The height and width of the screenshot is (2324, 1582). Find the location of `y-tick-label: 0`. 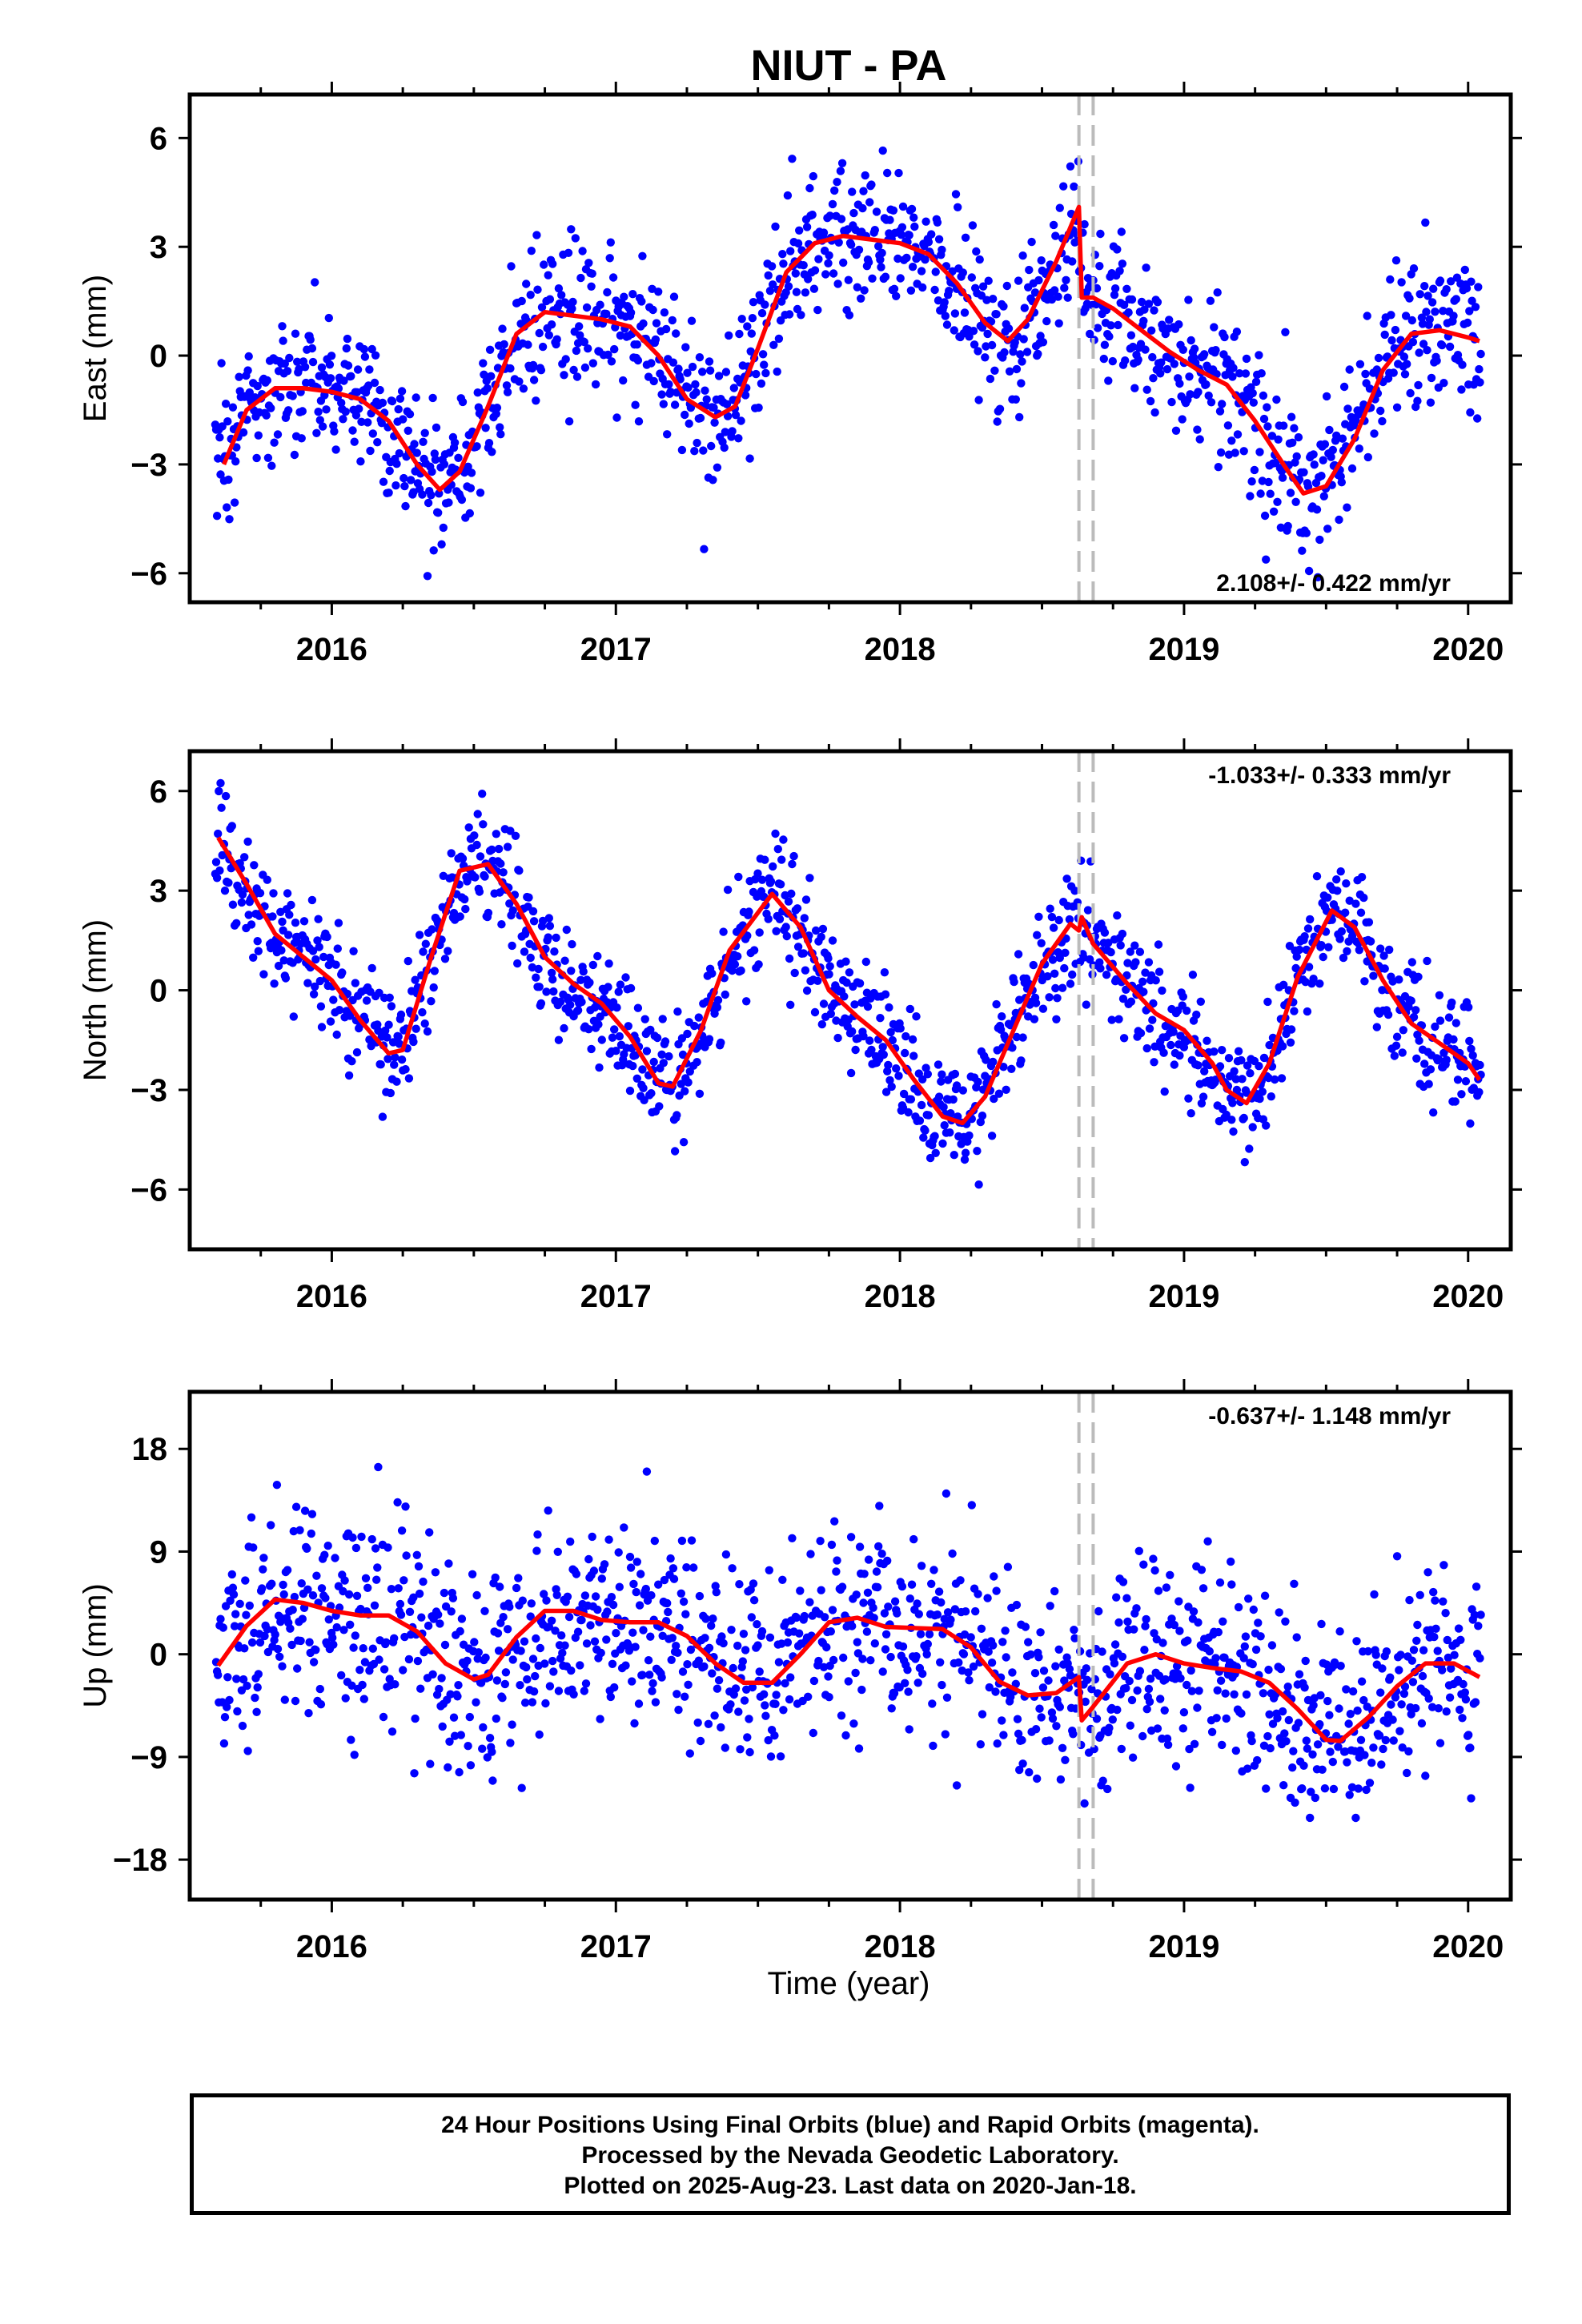

y-tick-label: 0 is located at coordinates (158, 991).